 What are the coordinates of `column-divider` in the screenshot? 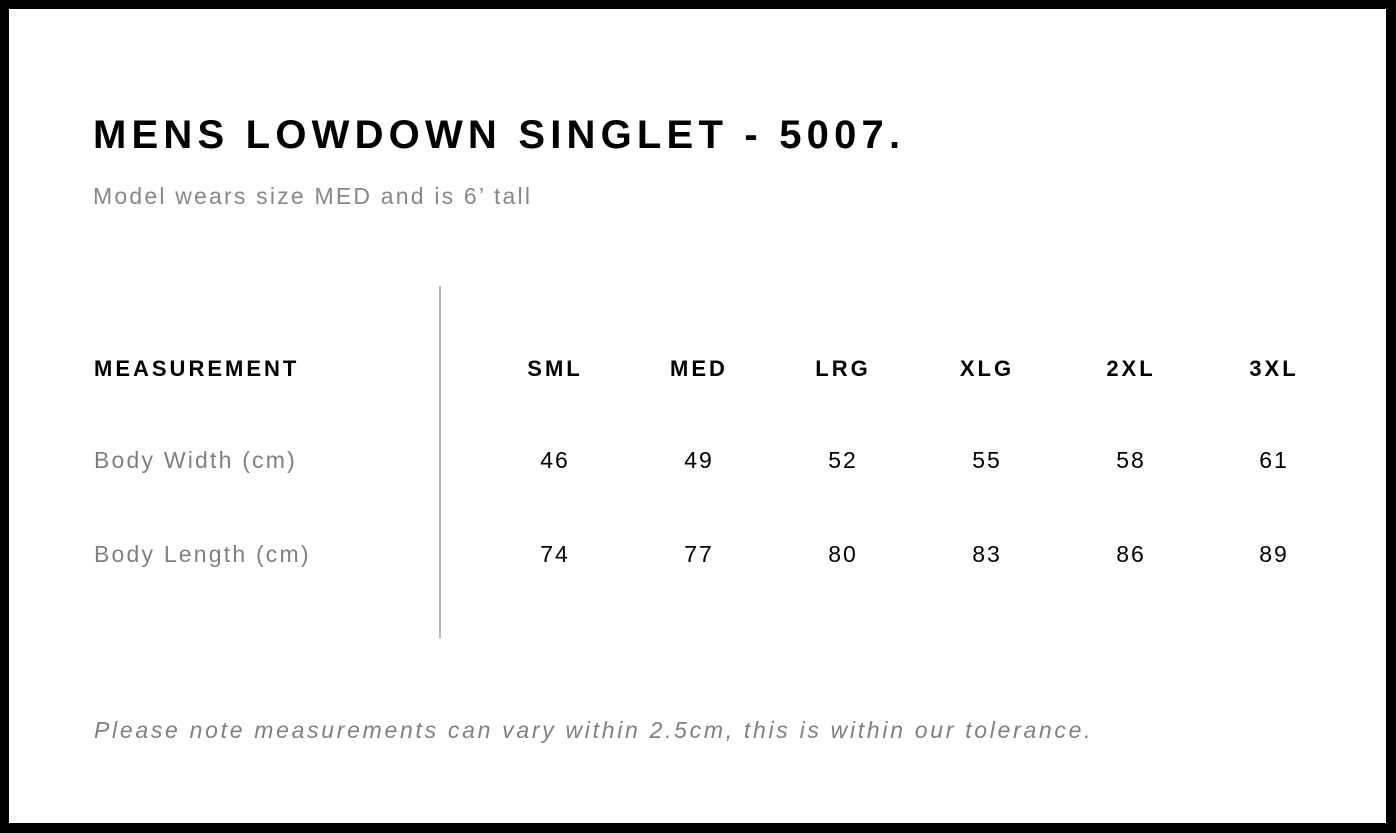 It's located at (440, 462).